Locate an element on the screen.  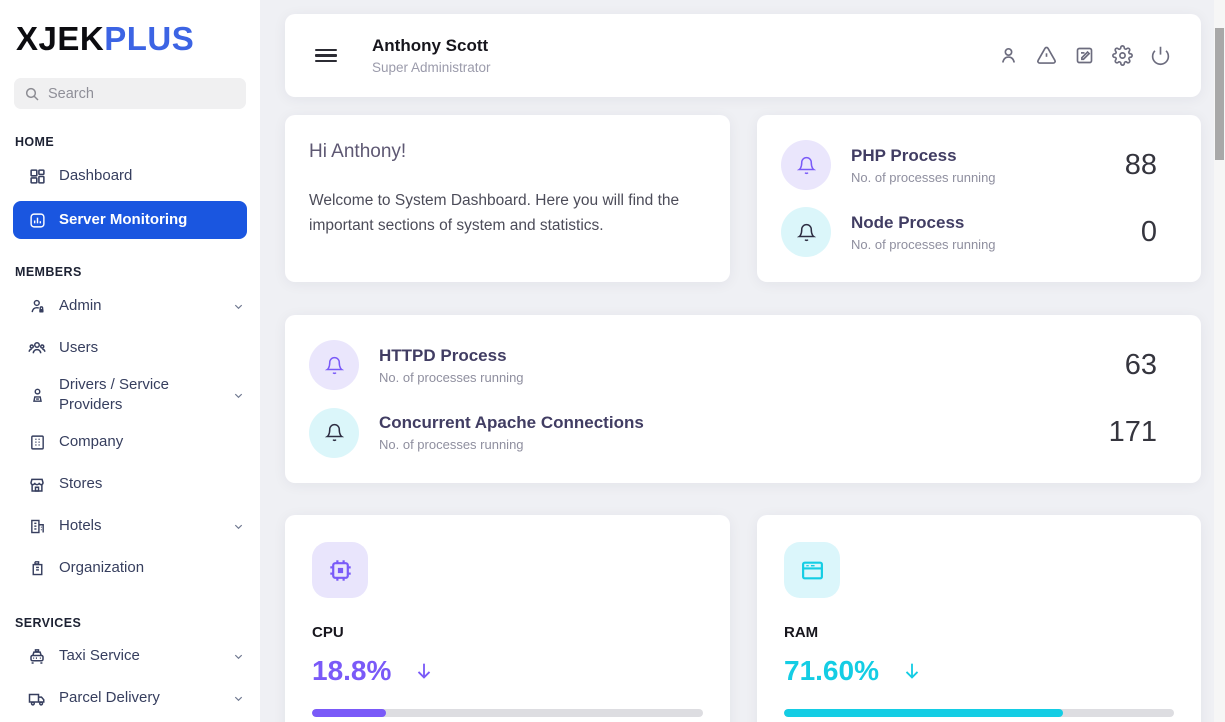
sidebar-item-label: Organization is located at coordinates (102, 568).